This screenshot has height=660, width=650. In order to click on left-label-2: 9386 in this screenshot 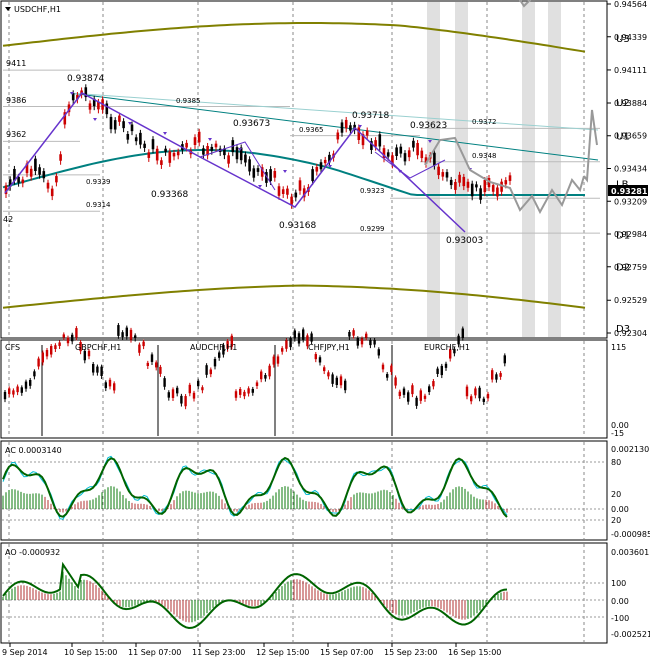, I will do `click(16, 100)`.